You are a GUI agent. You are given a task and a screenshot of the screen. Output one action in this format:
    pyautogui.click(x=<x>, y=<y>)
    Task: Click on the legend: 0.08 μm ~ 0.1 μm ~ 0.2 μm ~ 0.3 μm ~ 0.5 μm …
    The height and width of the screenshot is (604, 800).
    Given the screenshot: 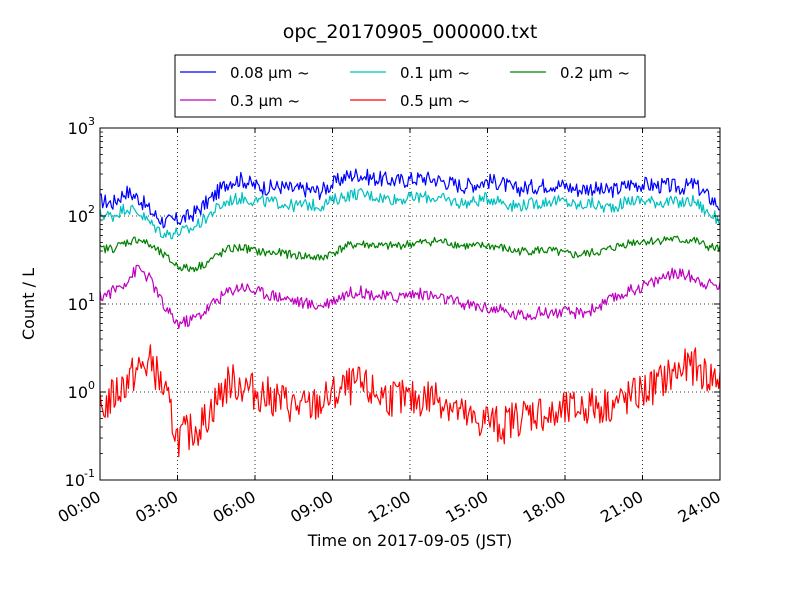 What is the action you would take?
    pyautogui.click(x=410, y=86)
    